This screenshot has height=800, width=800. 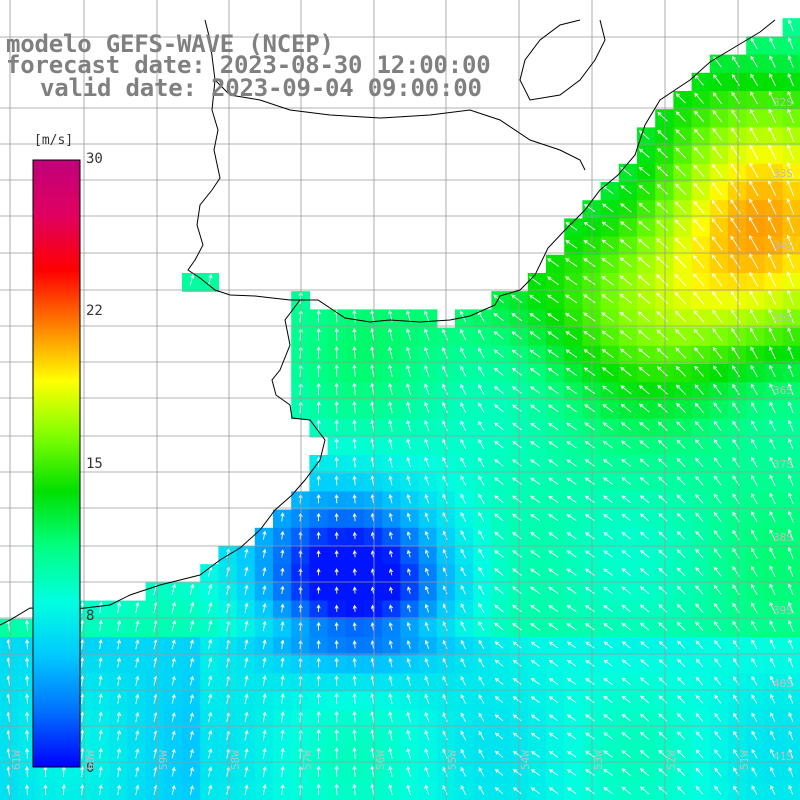 I want to click on lon-label-59w: 59W, so click(x=163, y=760).